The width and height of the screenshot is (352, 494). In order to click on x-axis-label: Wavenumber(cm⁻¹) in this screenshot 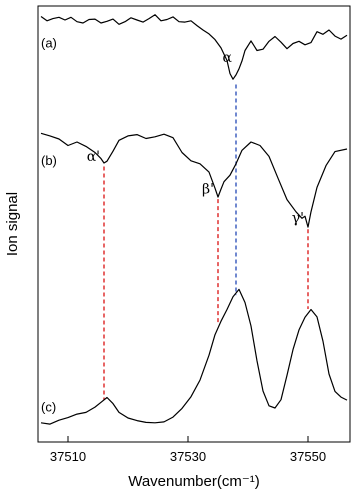, I will do `click(194, 481)`.